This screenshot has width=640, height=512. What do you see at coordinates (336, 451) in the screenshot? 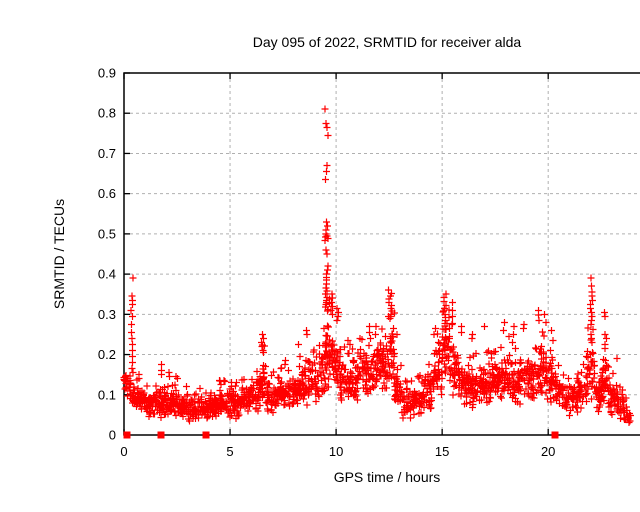
I see `x-tick-label: 10` at bounding box center [336, 451].